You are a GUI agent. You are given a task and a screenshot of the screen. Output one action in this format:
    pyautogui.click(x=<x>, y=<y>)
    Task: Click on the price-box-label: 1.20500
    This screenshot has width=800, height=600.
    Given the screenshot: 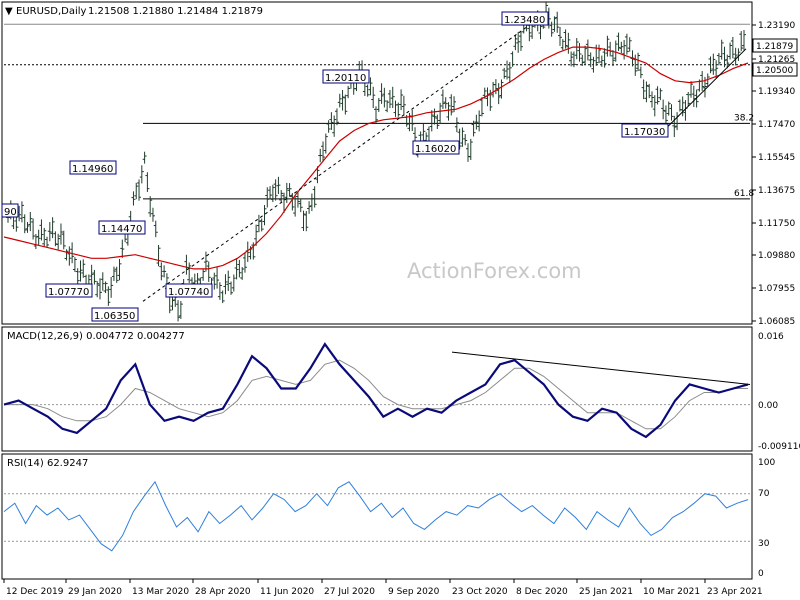 What is the action you would take?
    pyautogui.click(x=774, y=71)
    